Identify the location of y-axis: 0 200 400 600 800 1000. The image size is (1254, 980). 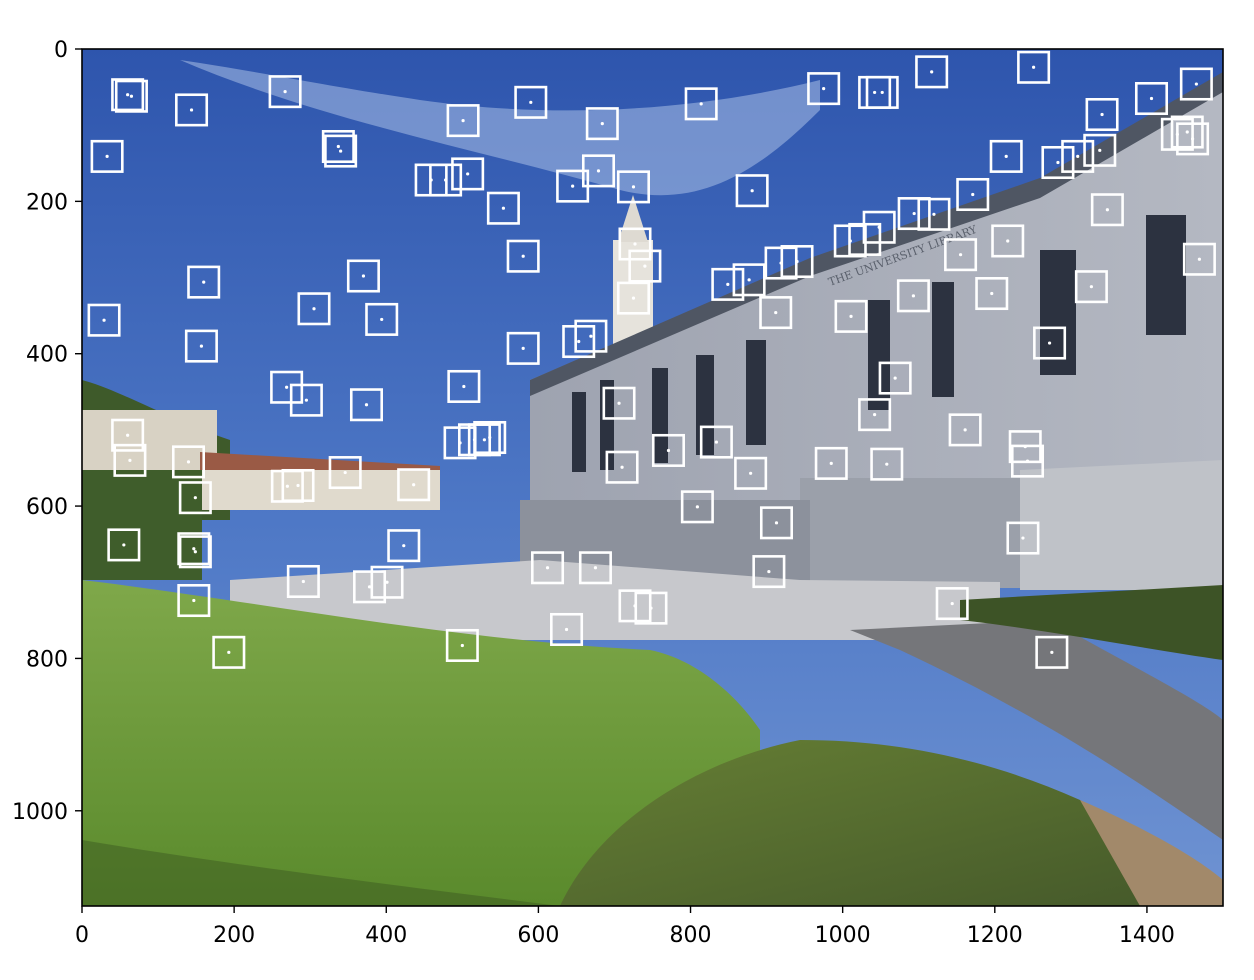
(47, 431).